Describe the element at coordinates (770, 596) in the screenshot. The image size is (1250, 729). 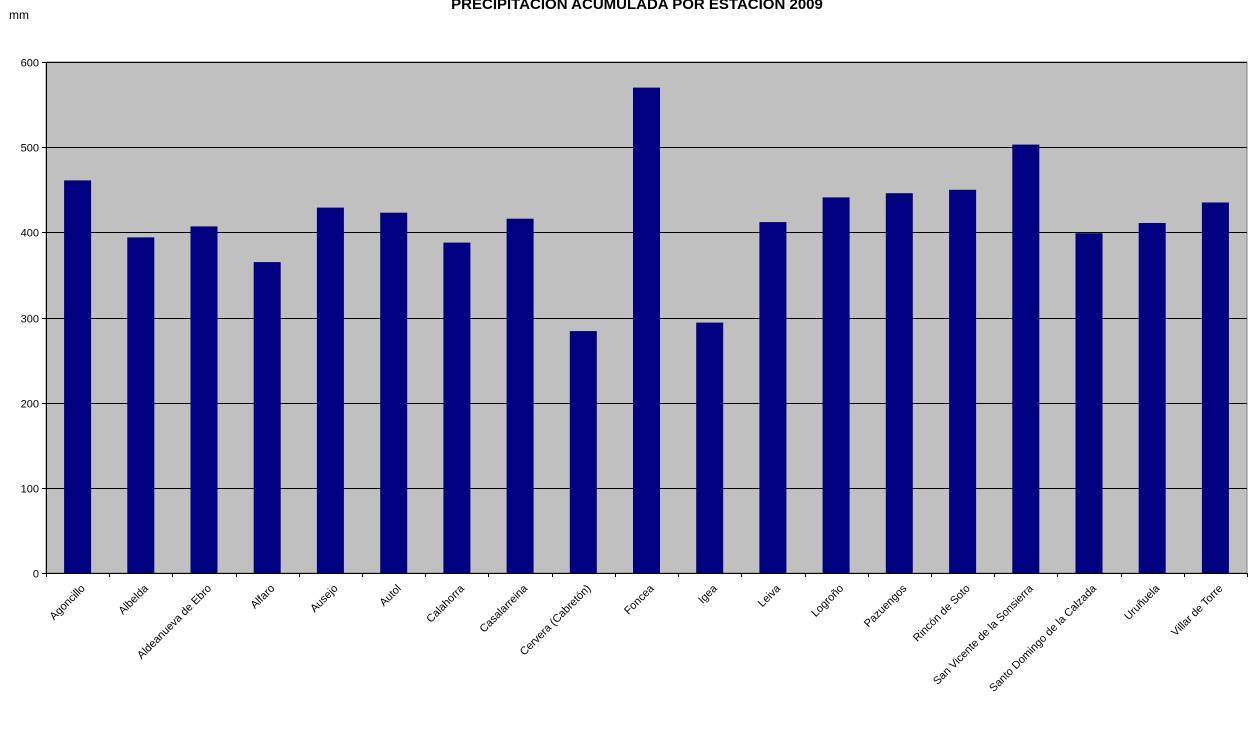
I see `x-tick-label: Leiva` at that location.